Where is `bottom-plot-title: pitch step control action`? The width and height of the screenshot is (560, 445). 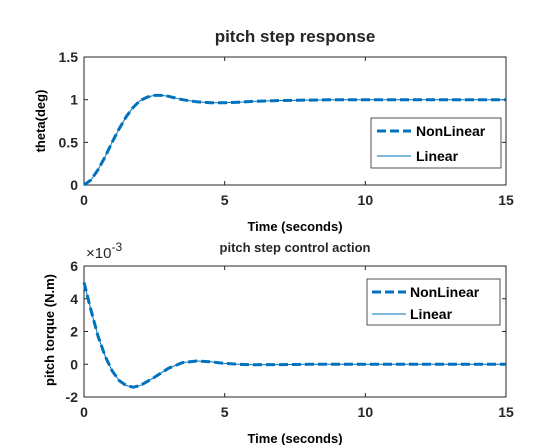 bottom-plot-title: pitch step control action is located at coordinates (295, 247).